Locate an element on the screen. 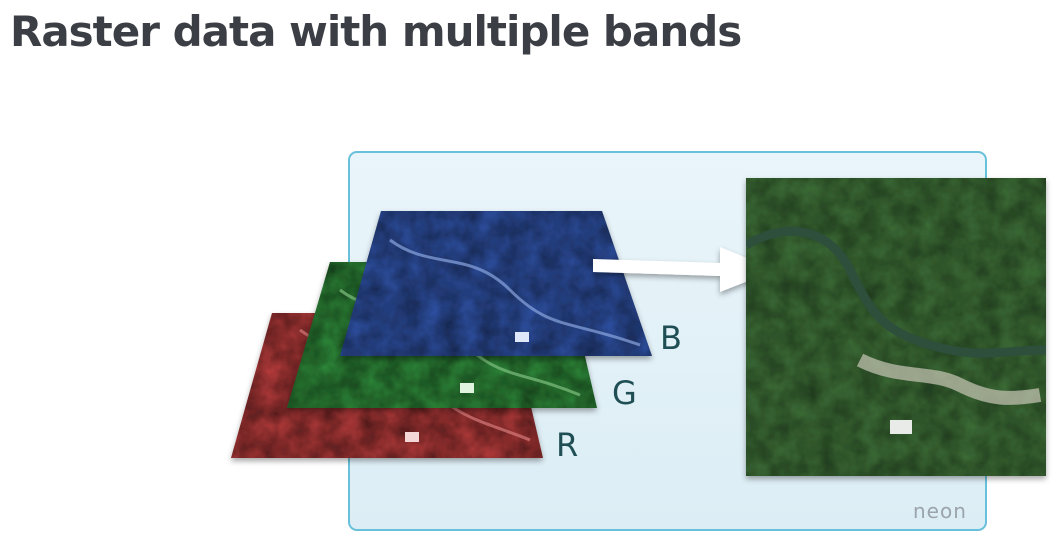 This screenshot has height=560, width=1061. band-label-green: G is located at coordinates (624, 393).